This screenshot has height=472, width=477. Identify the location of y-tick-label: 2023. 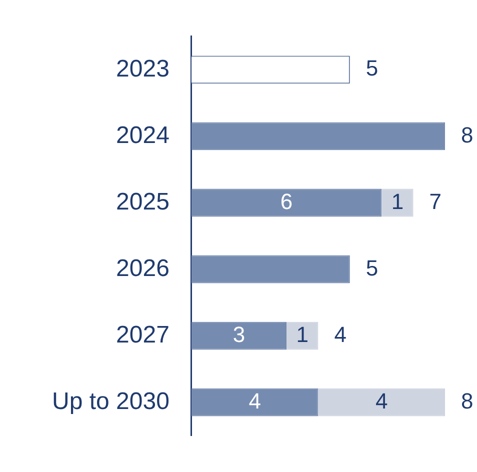
(143, 68).